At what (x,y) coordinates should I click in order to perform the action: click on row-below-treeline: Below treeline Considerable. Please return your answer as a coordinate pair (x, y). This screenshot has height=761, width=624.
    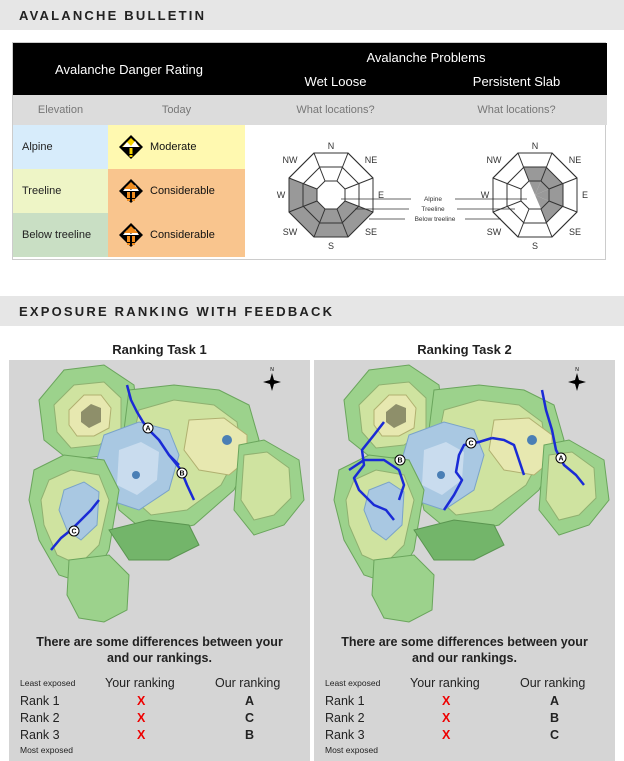
    Looking at the image, I should click on (129, 235).